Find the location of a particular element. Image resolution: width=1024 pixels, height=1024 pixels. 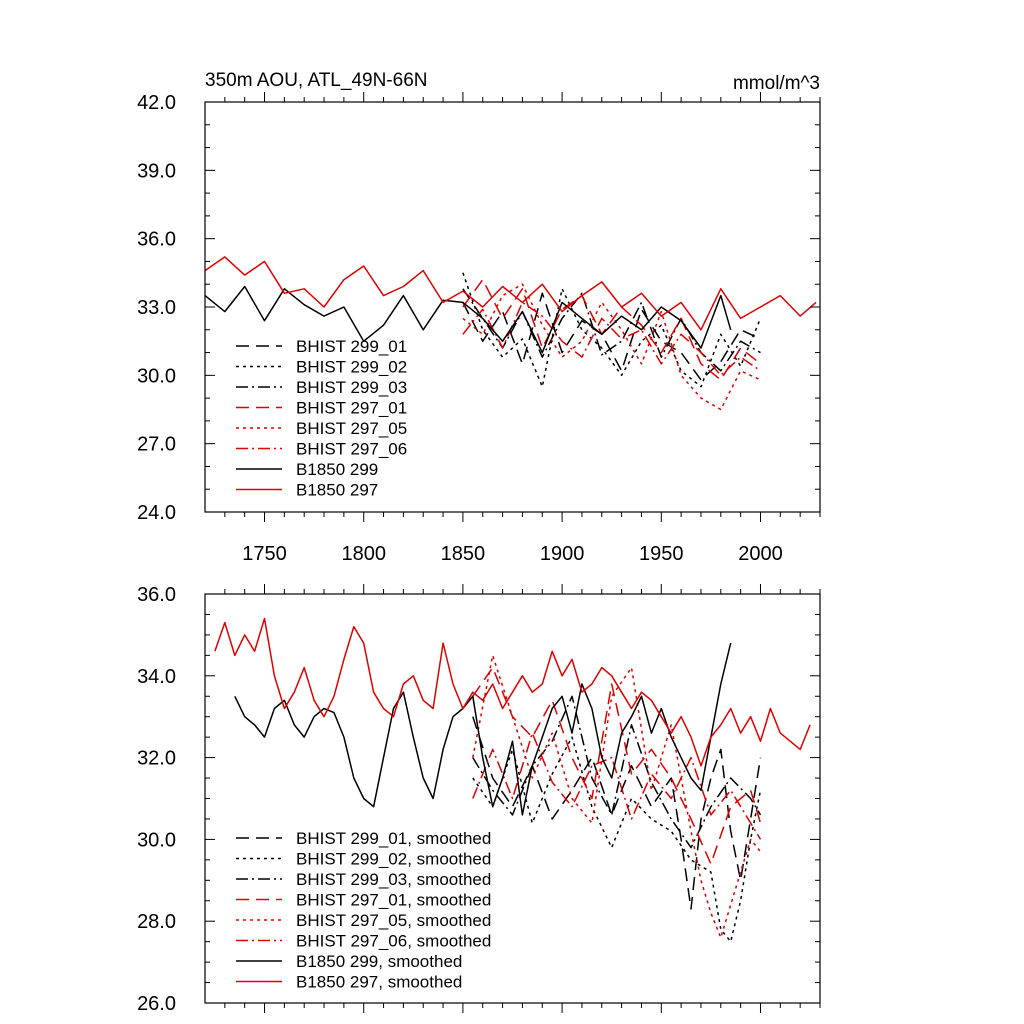

bottom-ytick-label: 28.0 is located at coordinates (156, 922).